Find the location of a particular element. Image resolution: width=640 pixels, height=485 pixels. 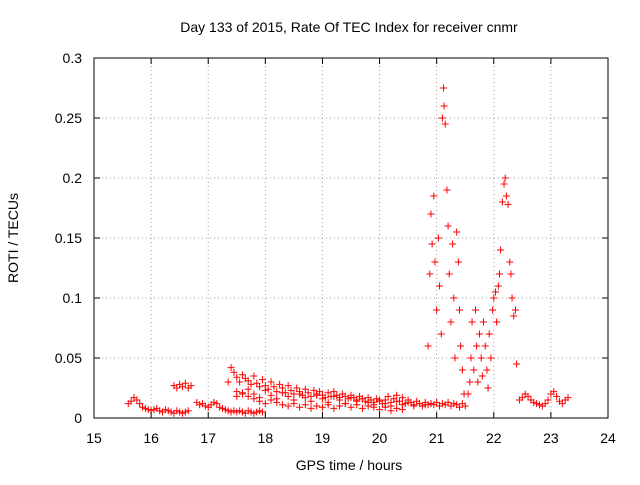

x-tick-label: 24 is located at coordinates (608, 438).